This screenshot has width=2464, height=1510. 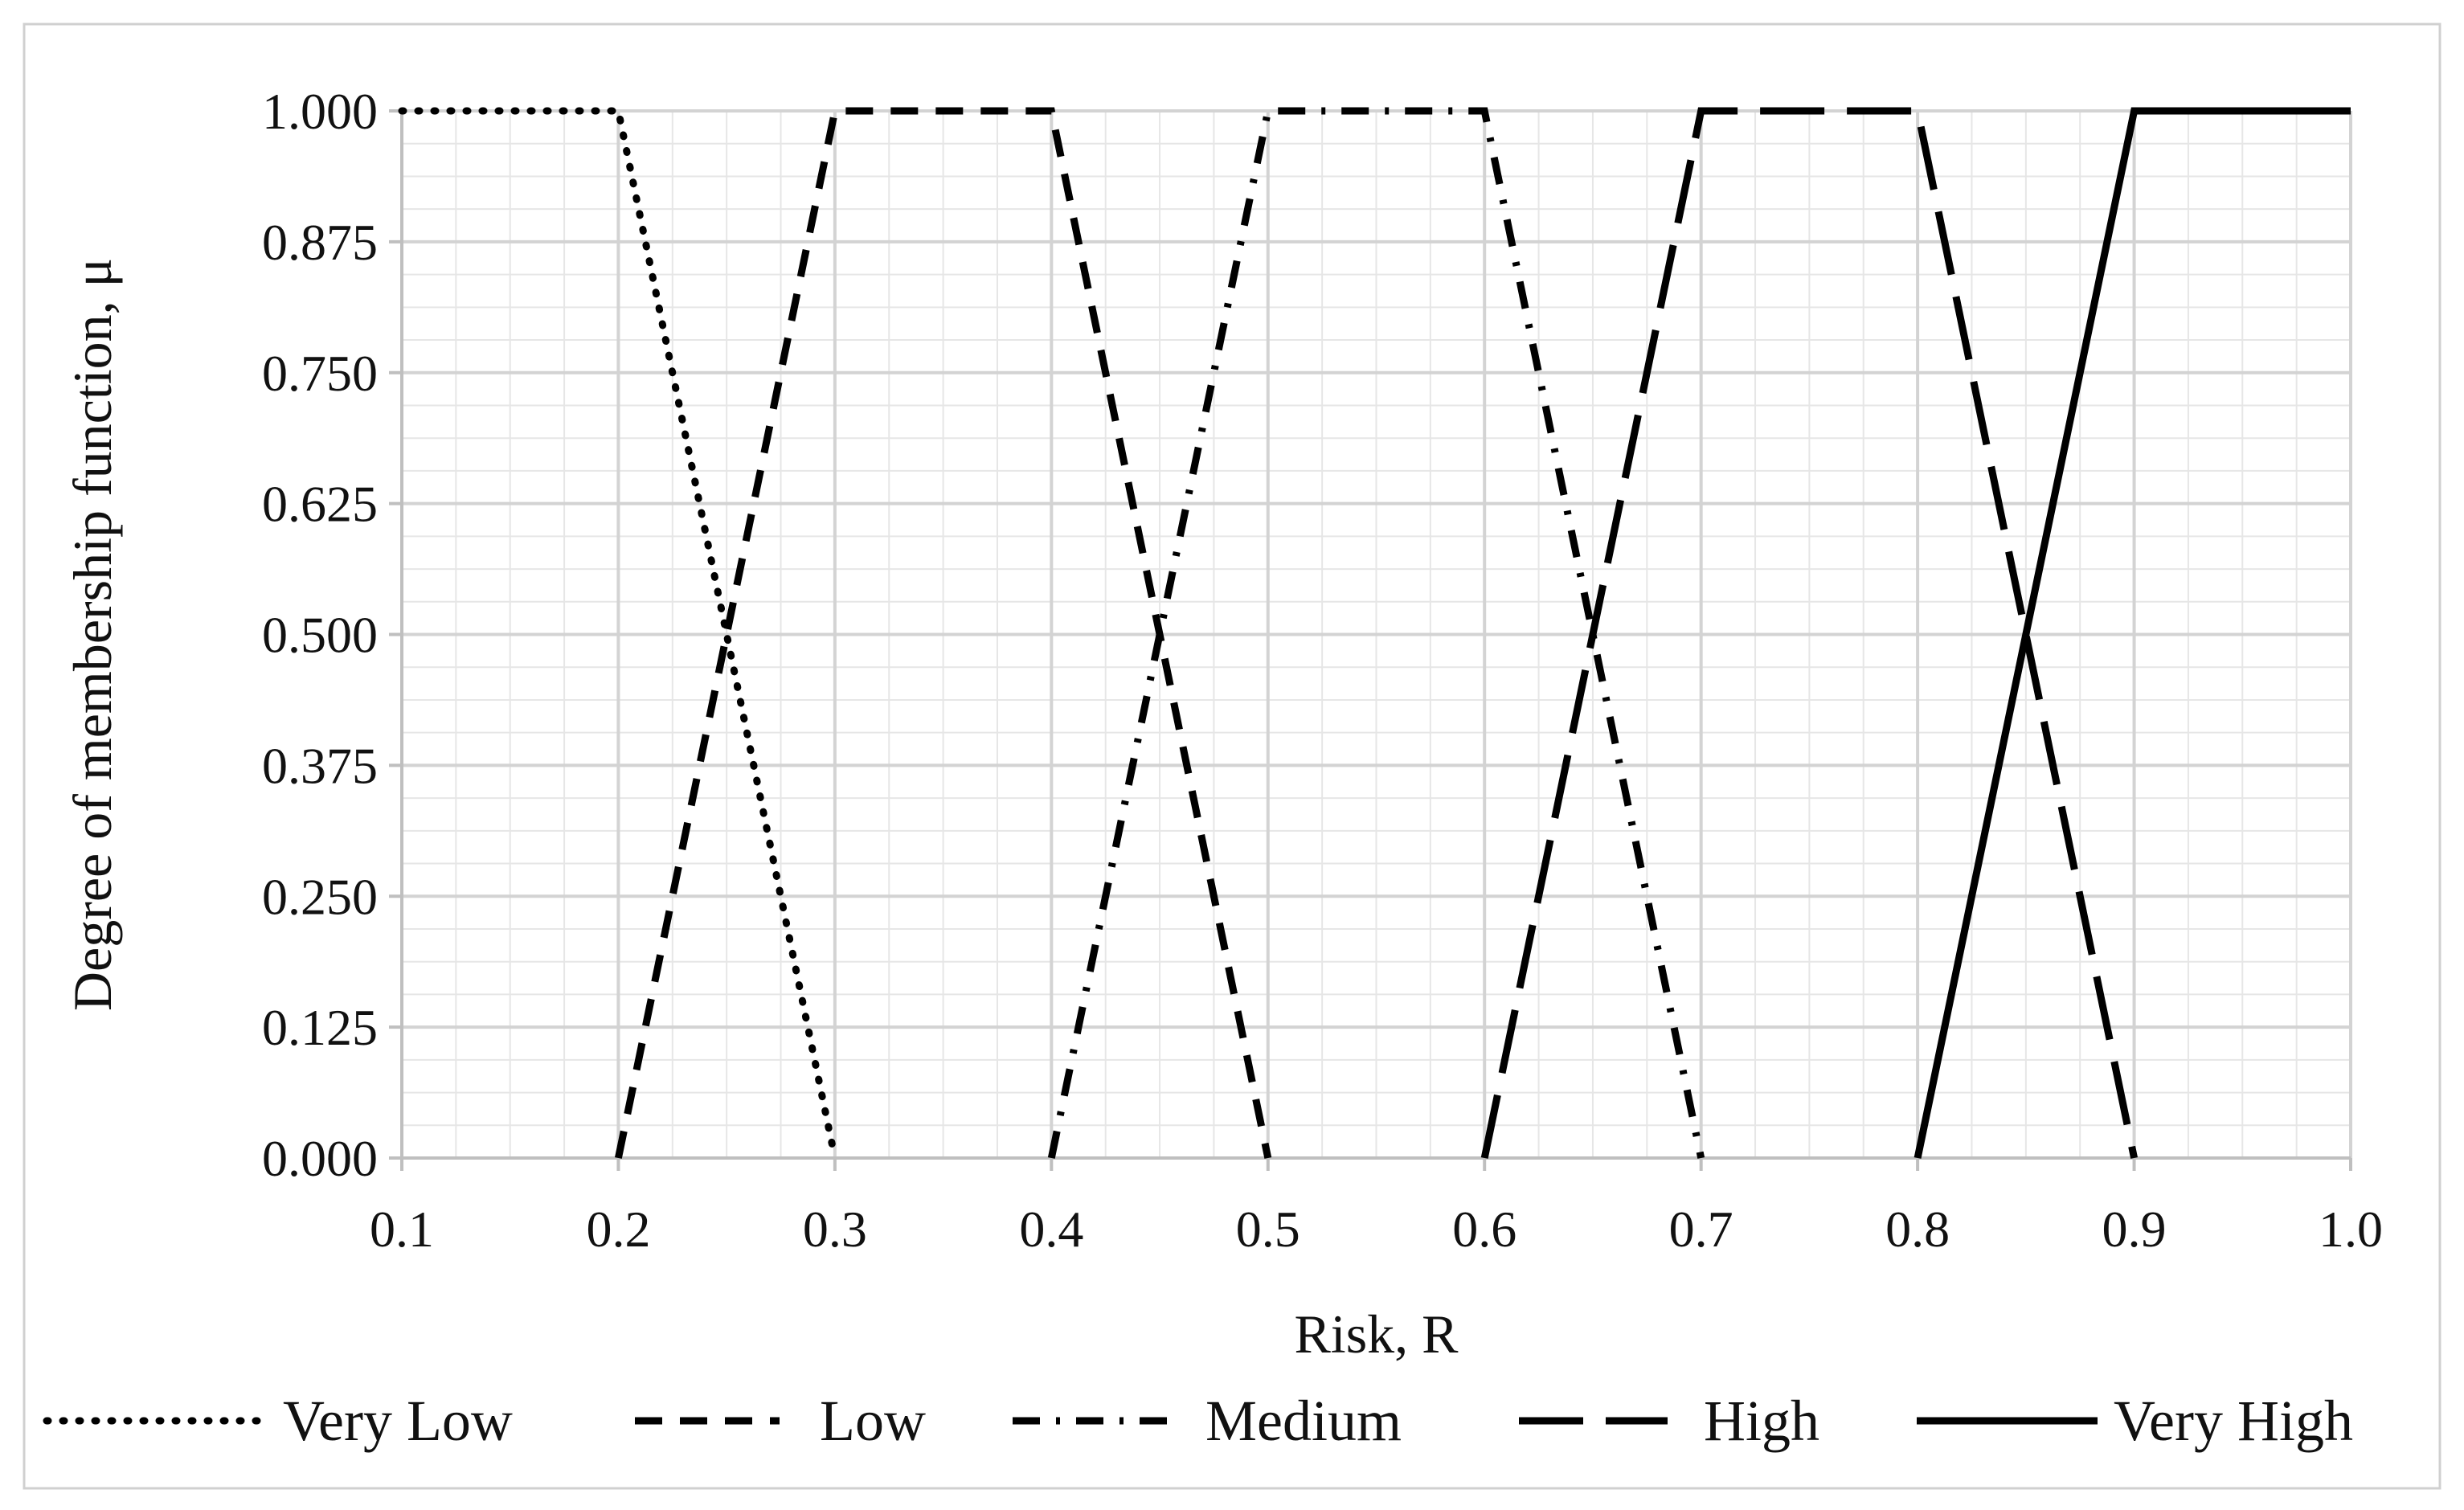 I want to click on y-tick-label: 0.125, so click(x=320, y=1027).